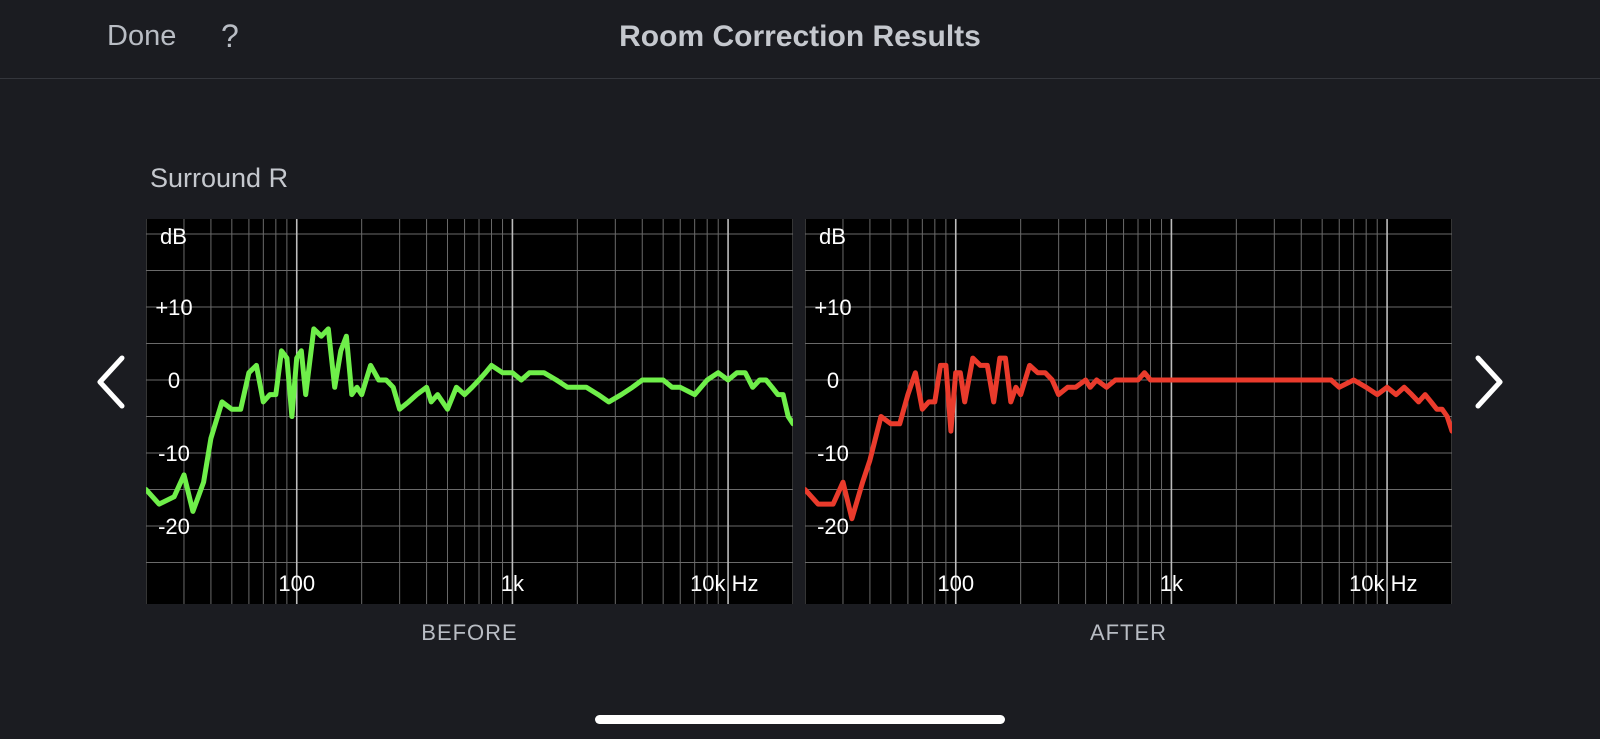 This screenshot has width=1600, height=739. I want to click on page-title: Room Correction Results, so click(800, 36).